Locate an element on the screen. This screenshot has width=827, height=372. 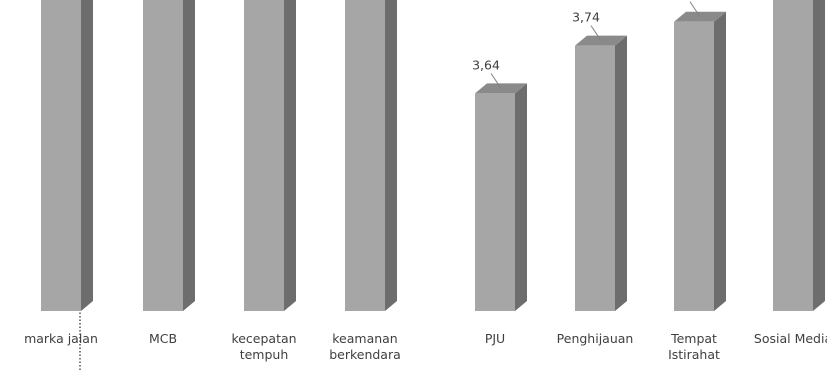
data-label: 3,79 is located at coordinates (685, 0).